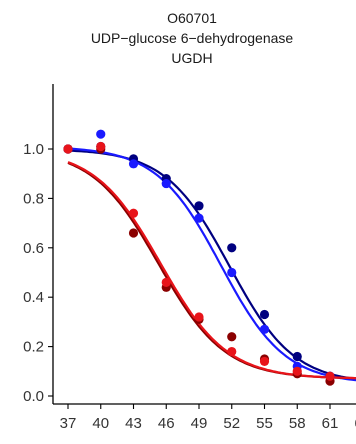 The height and width of the screenshot is (444, 356). What do you see at coordinates (297, 423) in the screenshot?
I see `x-tick-label: 58` at bounding box center [297, 423].